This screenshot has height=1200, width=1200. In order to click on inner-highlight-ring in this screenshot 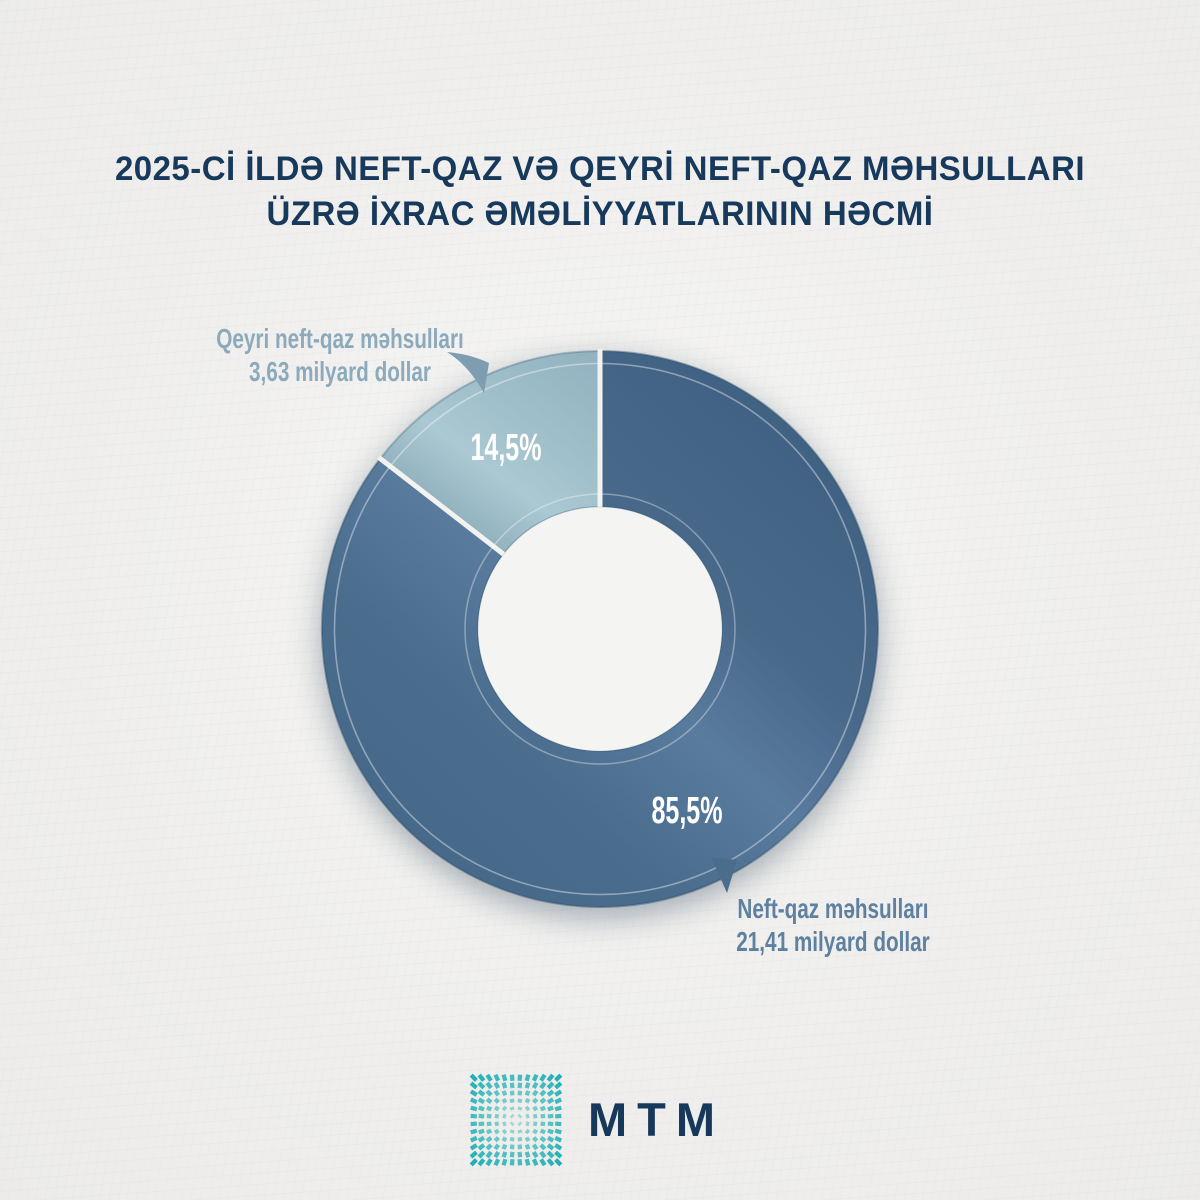, I will do `click(600, 629)`.